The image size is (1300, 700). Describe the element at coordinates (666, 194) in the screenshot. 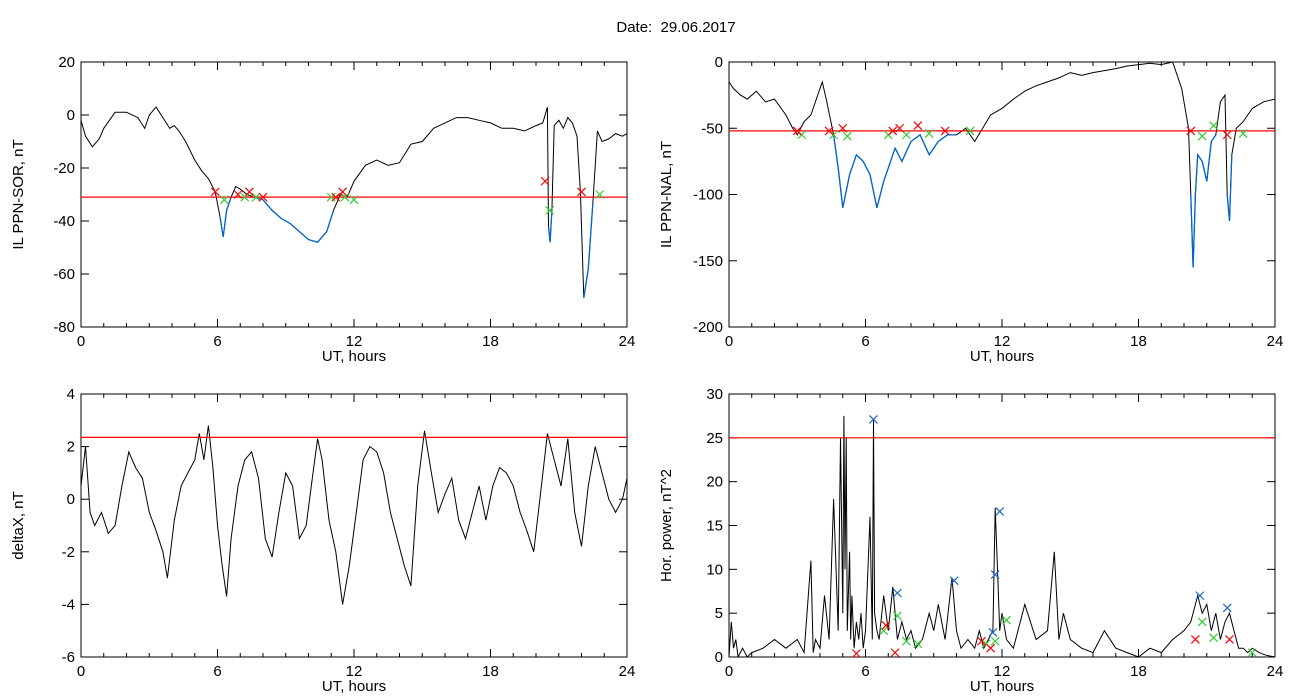

I see `y-axis-label: IL PPN-NAL, nT` at that location.